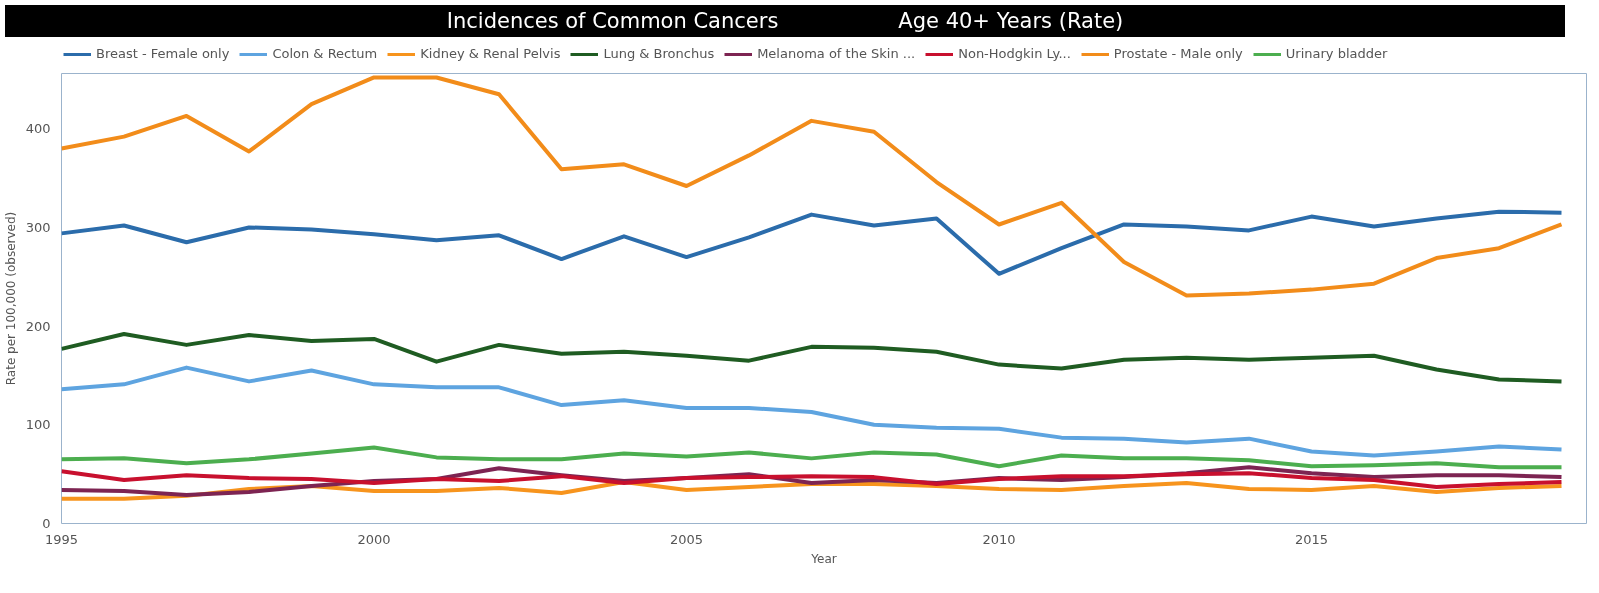 Image resolution: width=1599 pixels, height=593 pixels. What do you see at coordinates (38, 129) in the screenshot?
I see `y-tick-label: 400` at bounding box center [38, 129].